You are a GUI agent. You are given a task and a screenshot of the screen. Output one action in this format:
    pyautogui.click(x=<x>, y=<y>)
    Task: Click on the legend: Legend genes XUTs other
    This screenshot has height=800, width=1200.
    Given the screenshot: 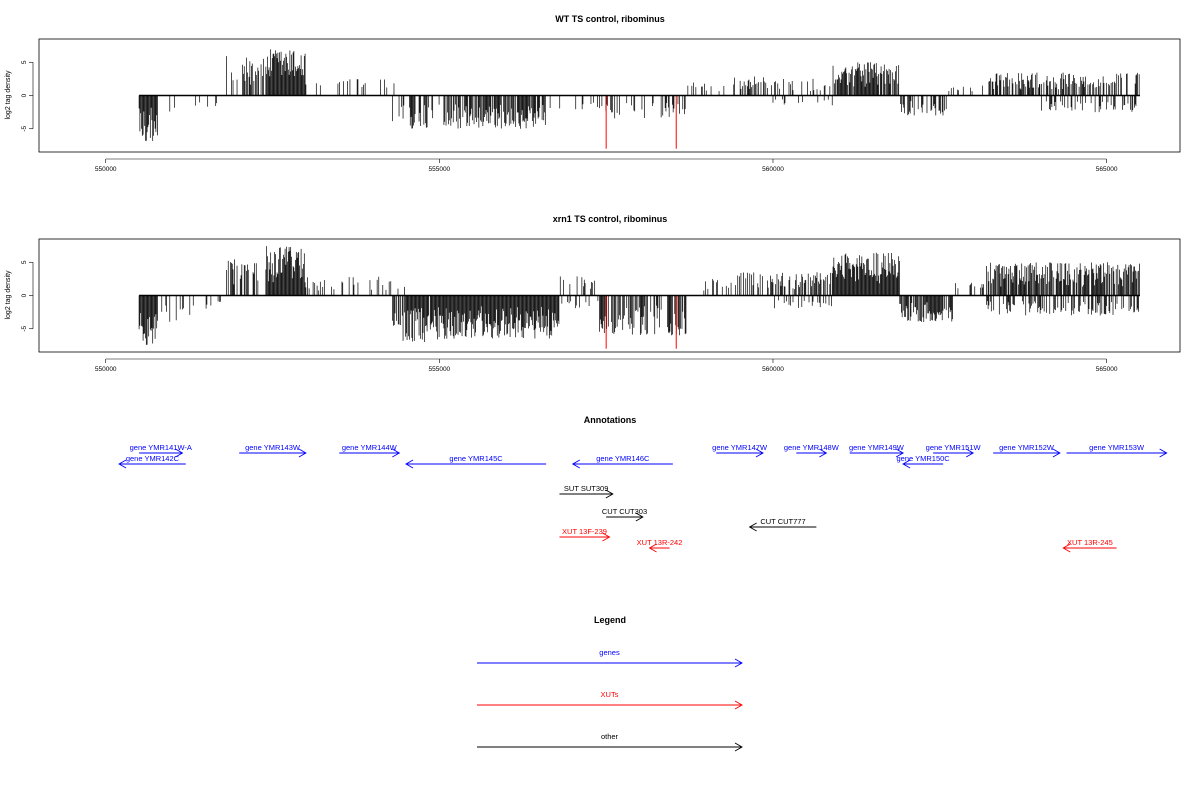 What is the action you would take?
    pyautogui.click(x=610, y=683)
    